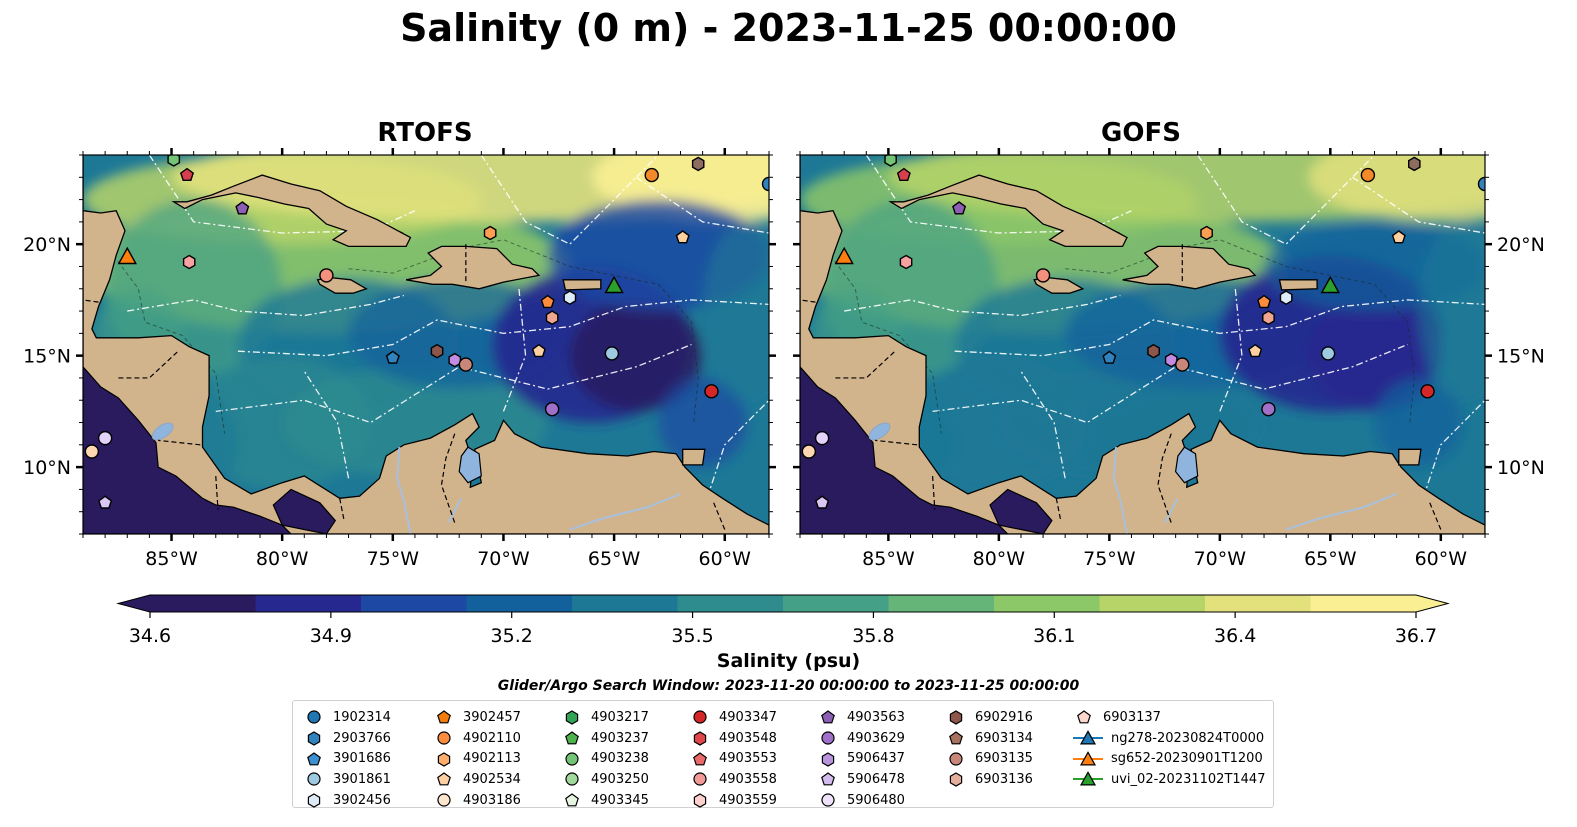 The height and width of the screenshot is (827, 1577). I want to click on legend-item: 6903134, so click(989, 738).